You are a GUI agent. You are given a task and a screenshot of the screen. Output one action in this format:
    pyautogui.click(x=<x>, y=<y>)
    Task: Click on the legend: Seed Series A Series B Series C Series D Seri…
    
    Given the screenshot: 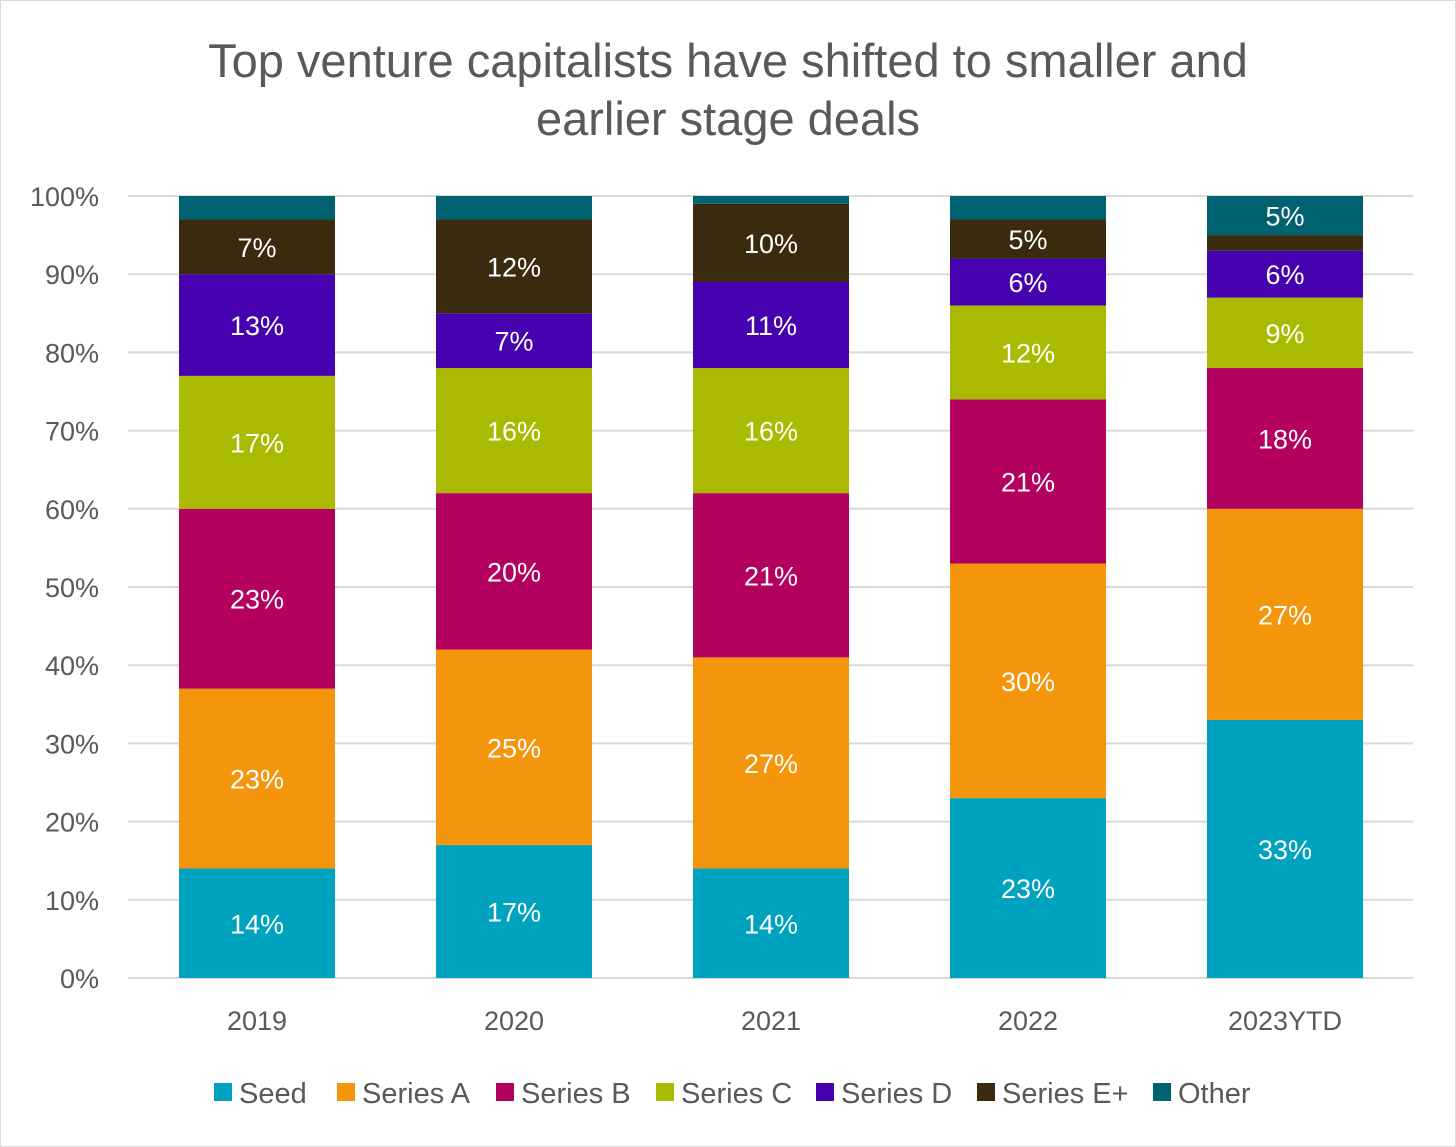 What is the action you would take?
    pyautogui.click(x=732, y=1094)
    